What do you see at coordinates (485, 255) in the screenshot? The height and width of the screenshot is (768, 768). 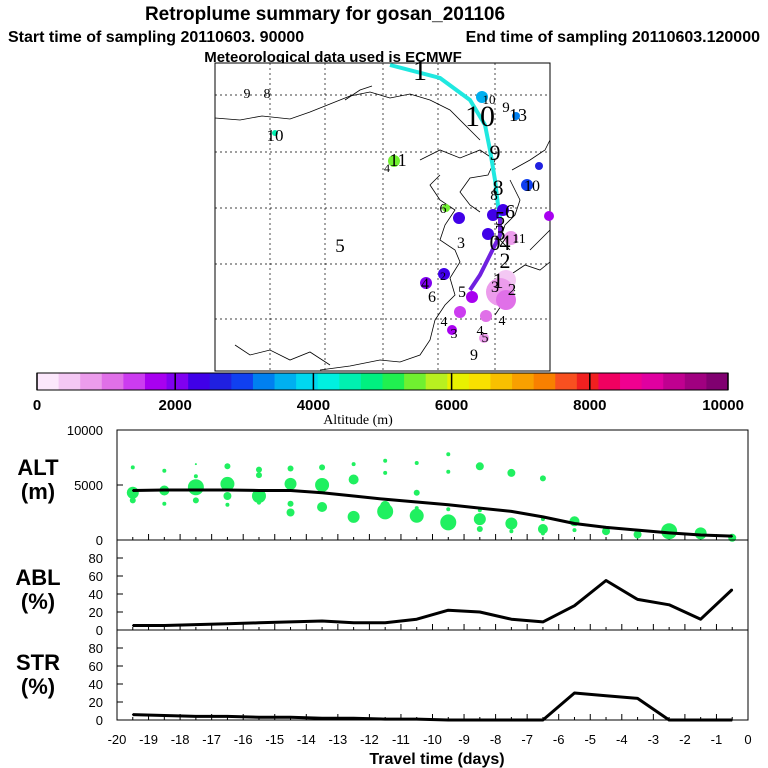 I see `trajectory-track-lower` at bounding box center [485, 255].